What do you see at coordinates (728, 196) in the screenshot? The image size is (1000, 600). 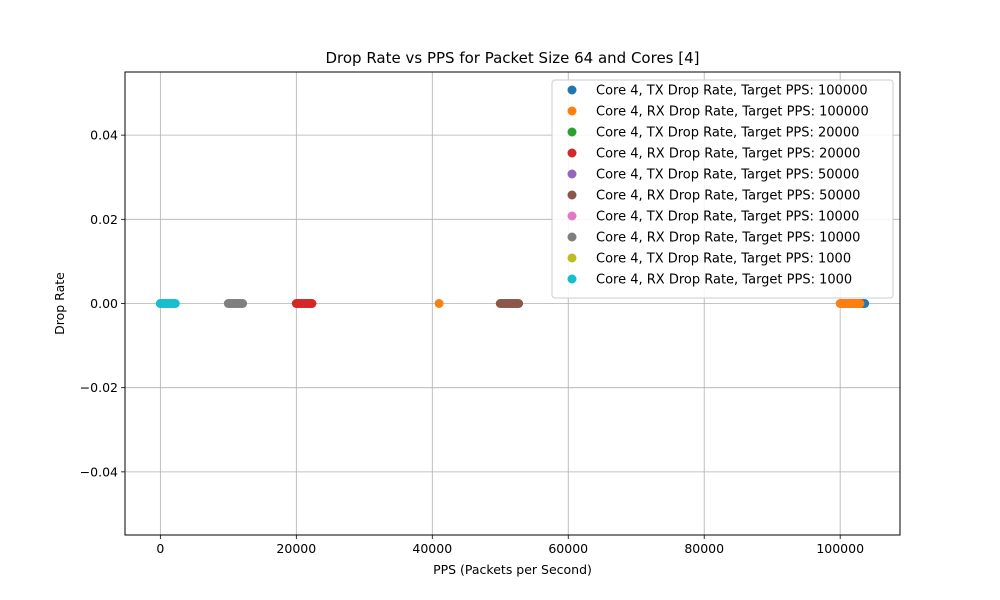 I see `legend-label: Core 4, RX Drop Rate, Target PPS: 50000` at bounding box center [728, 196].